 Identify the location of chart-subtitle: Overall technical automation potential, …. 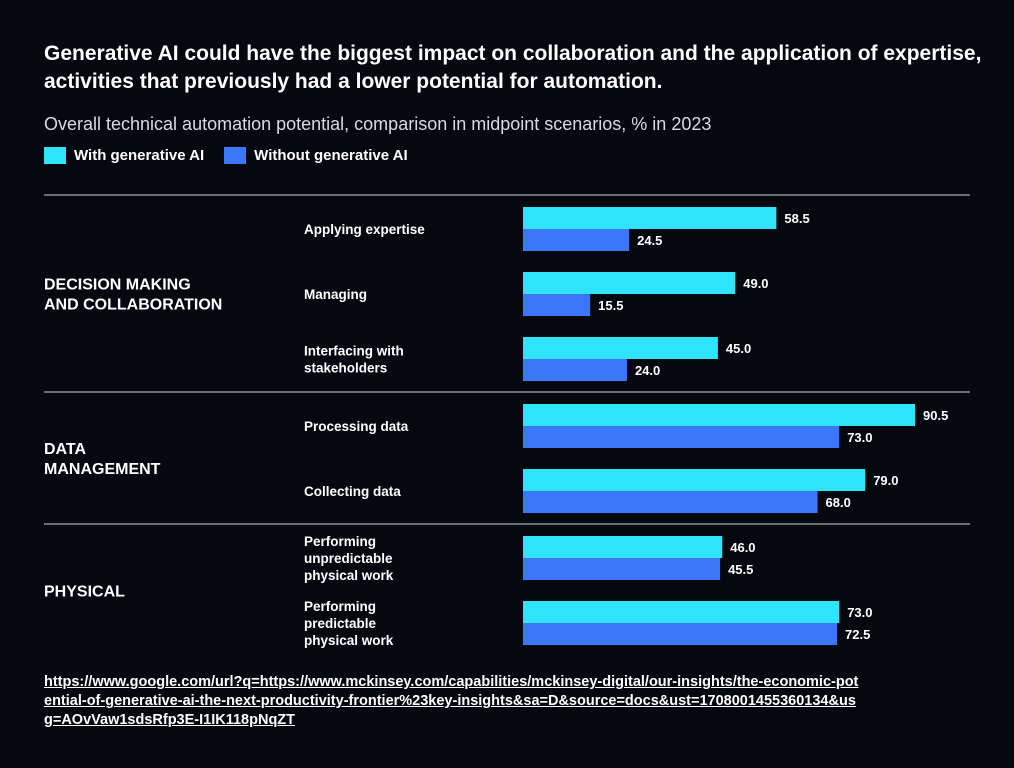
(378, 124).